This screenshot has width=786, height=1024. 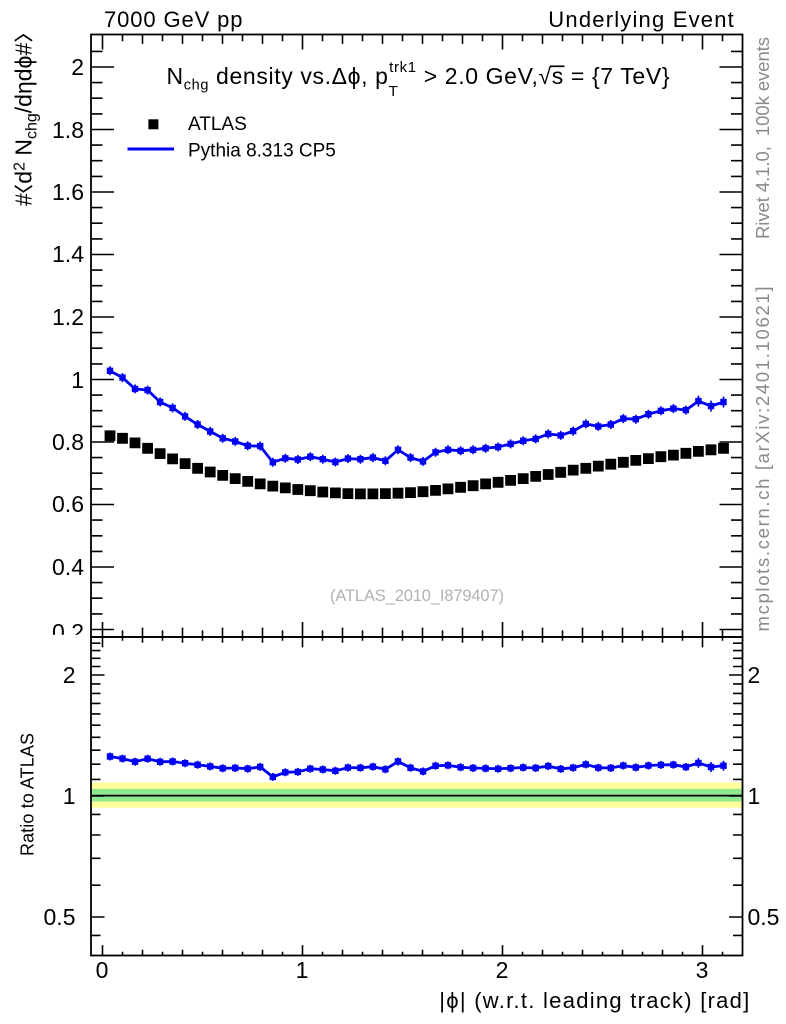 What do you see at coordinates (594, 1000) in the screenshot?
I see `svg-text:|ϕ| (w.r.t. leading track) [ra: |ϕ| (w.r.t. leading track) [rad]` at bounding box center [594, 1000].